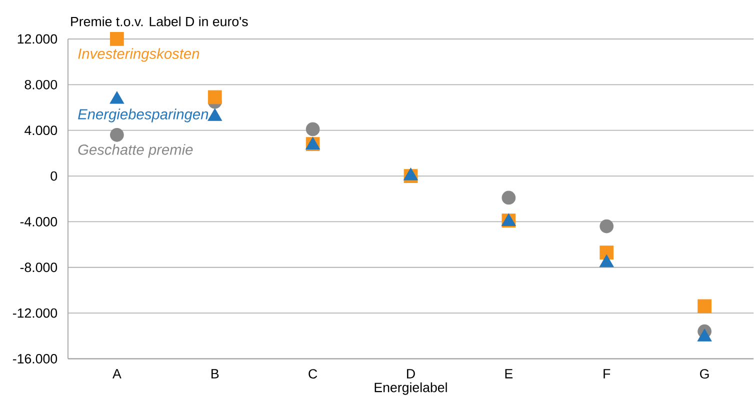 The height and width of the screenshot is (410, 754). I want to click on x-tick-label: G, so click(704, 374).